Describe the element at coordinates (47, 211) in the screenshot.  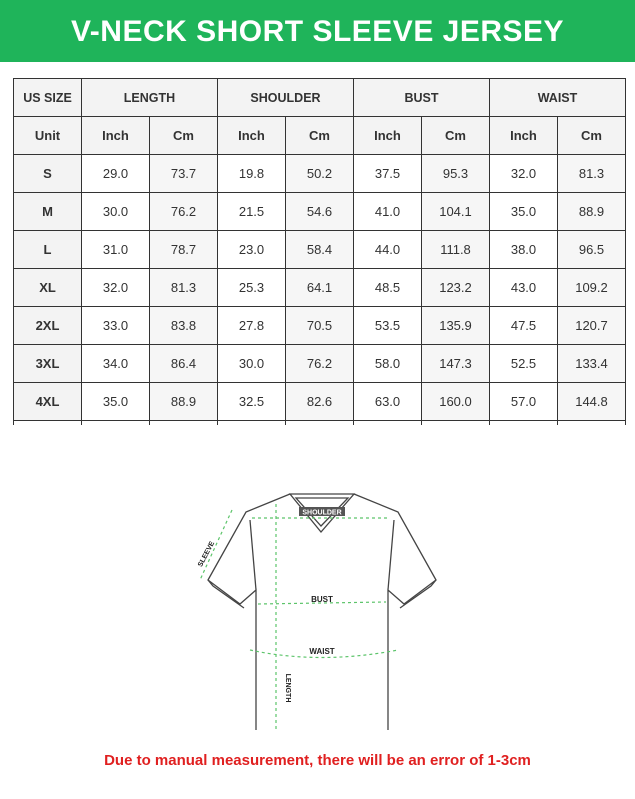
I see `size-cell: M` at that location.